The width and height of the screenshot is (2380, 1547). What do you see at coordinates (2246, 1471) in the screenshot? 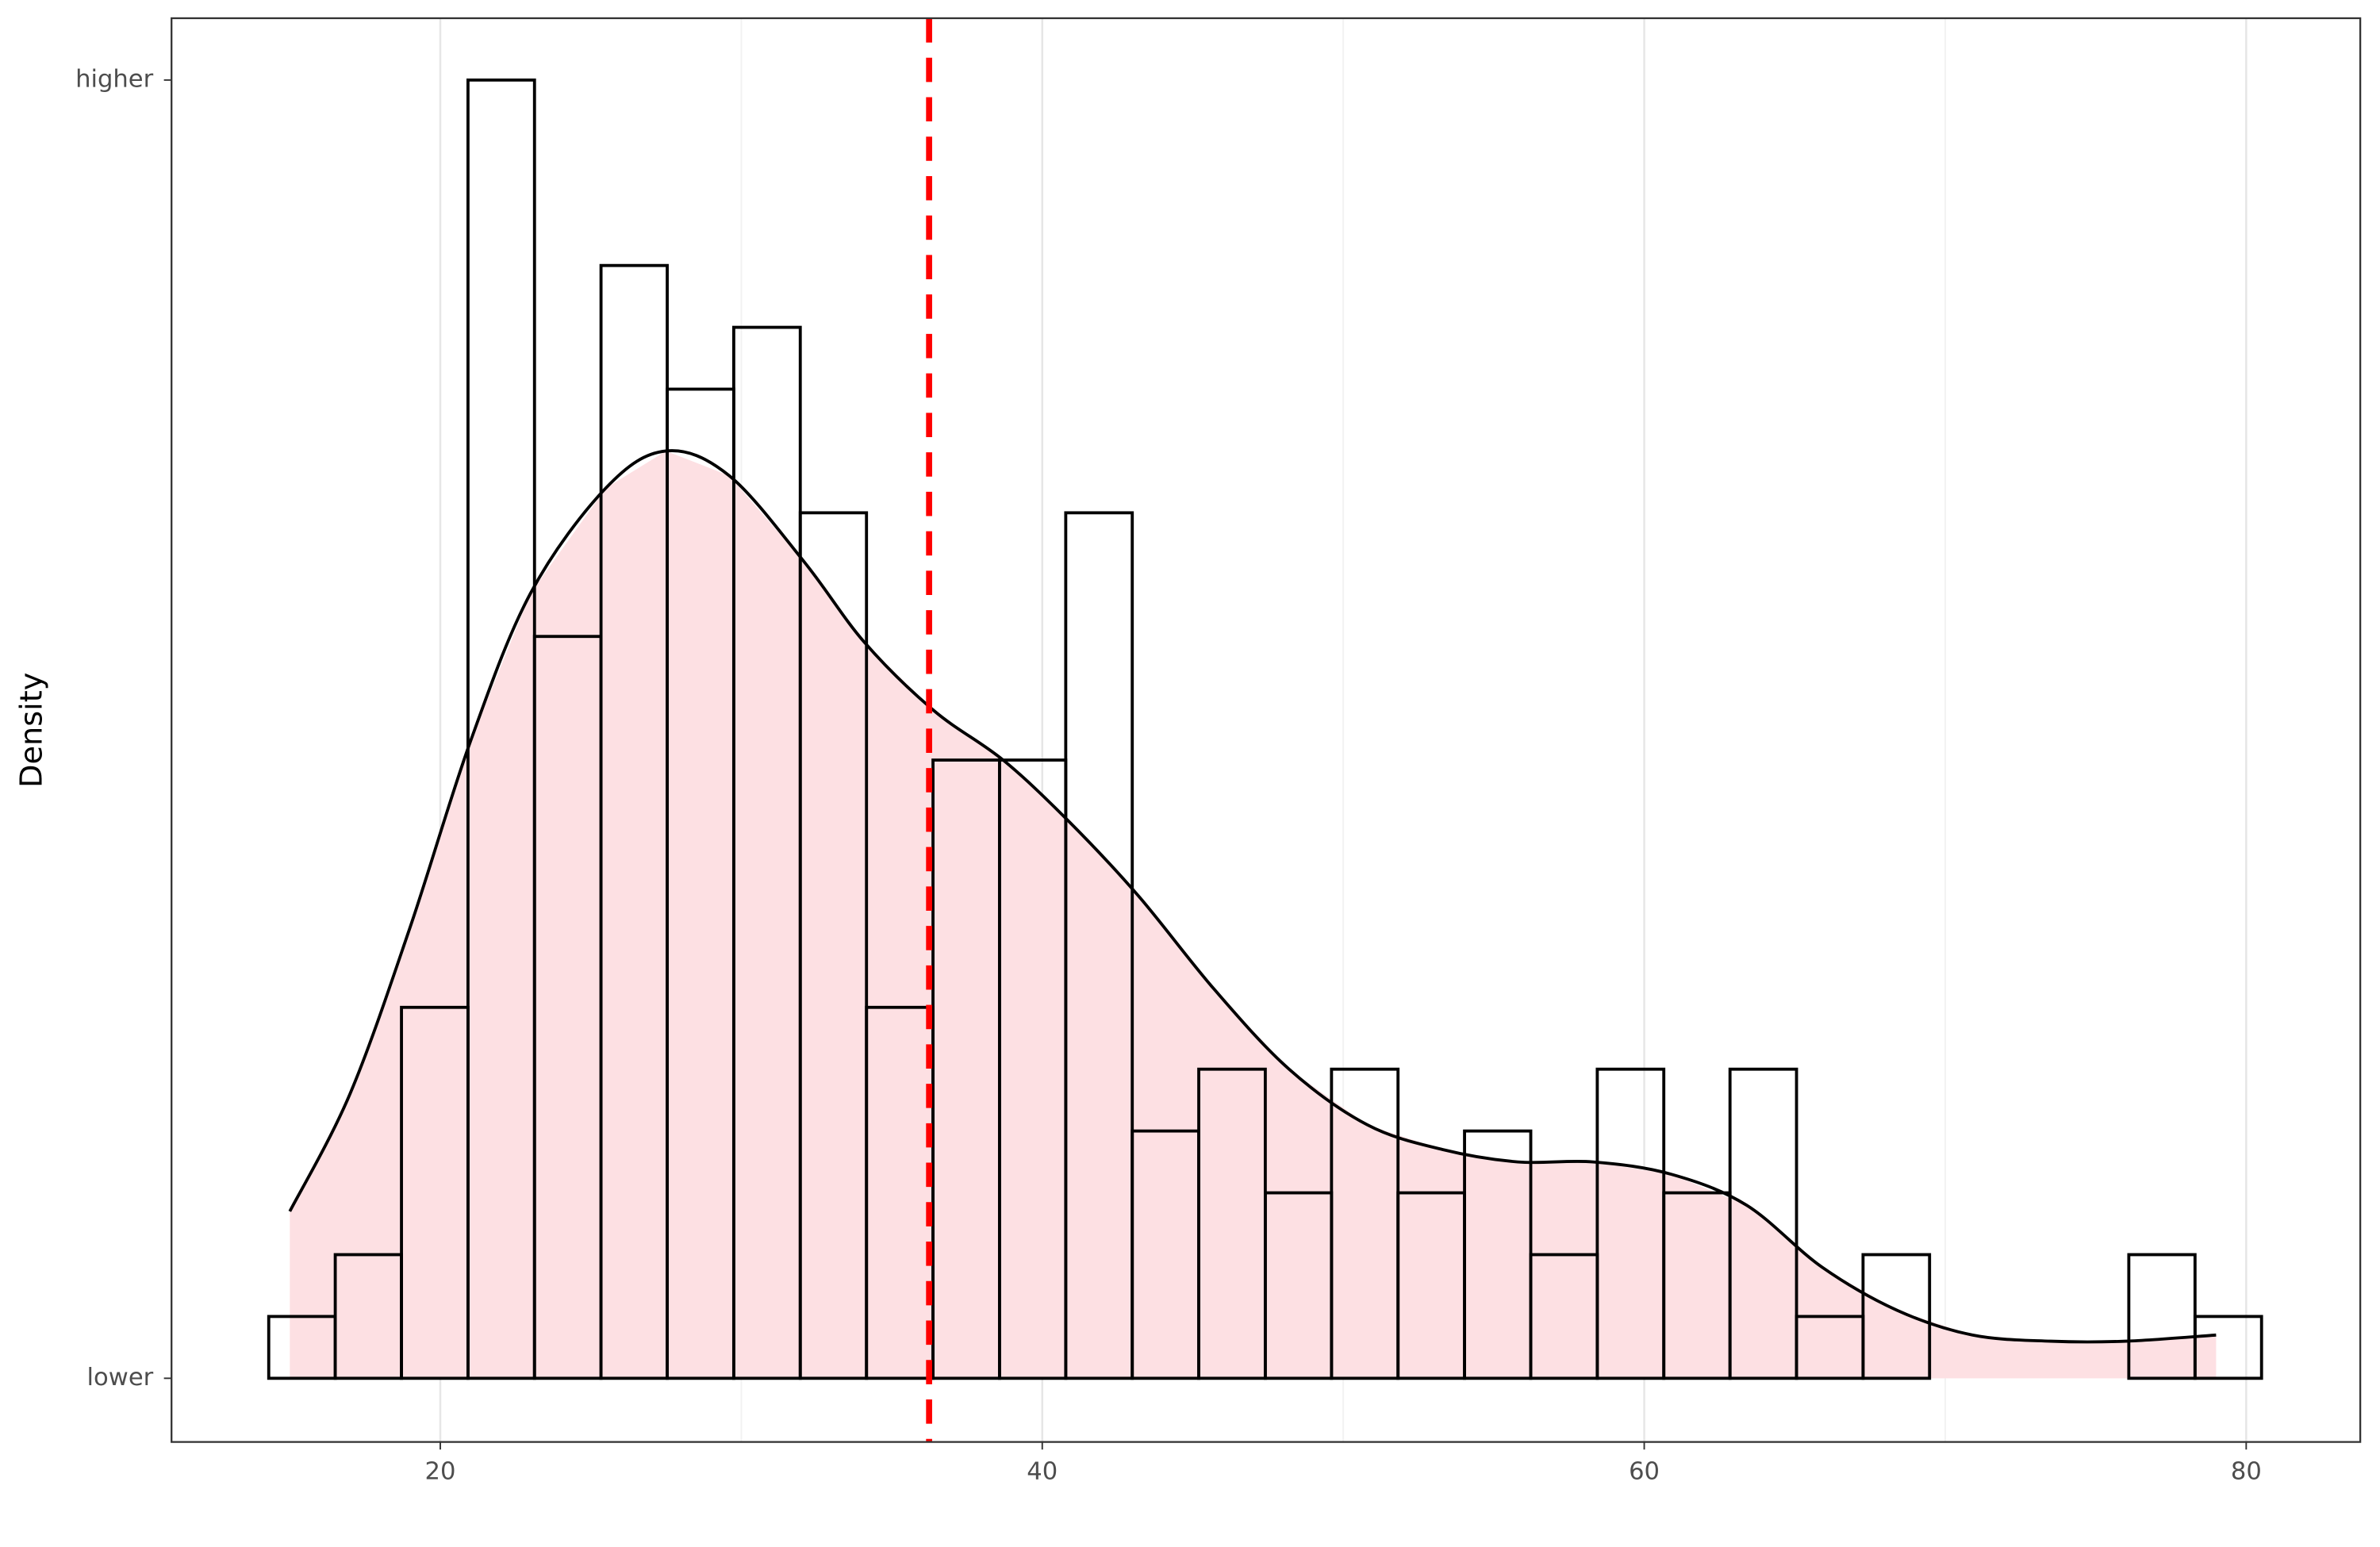
I see `x-tick-label: 80` at bounding box center [2246, 1471].